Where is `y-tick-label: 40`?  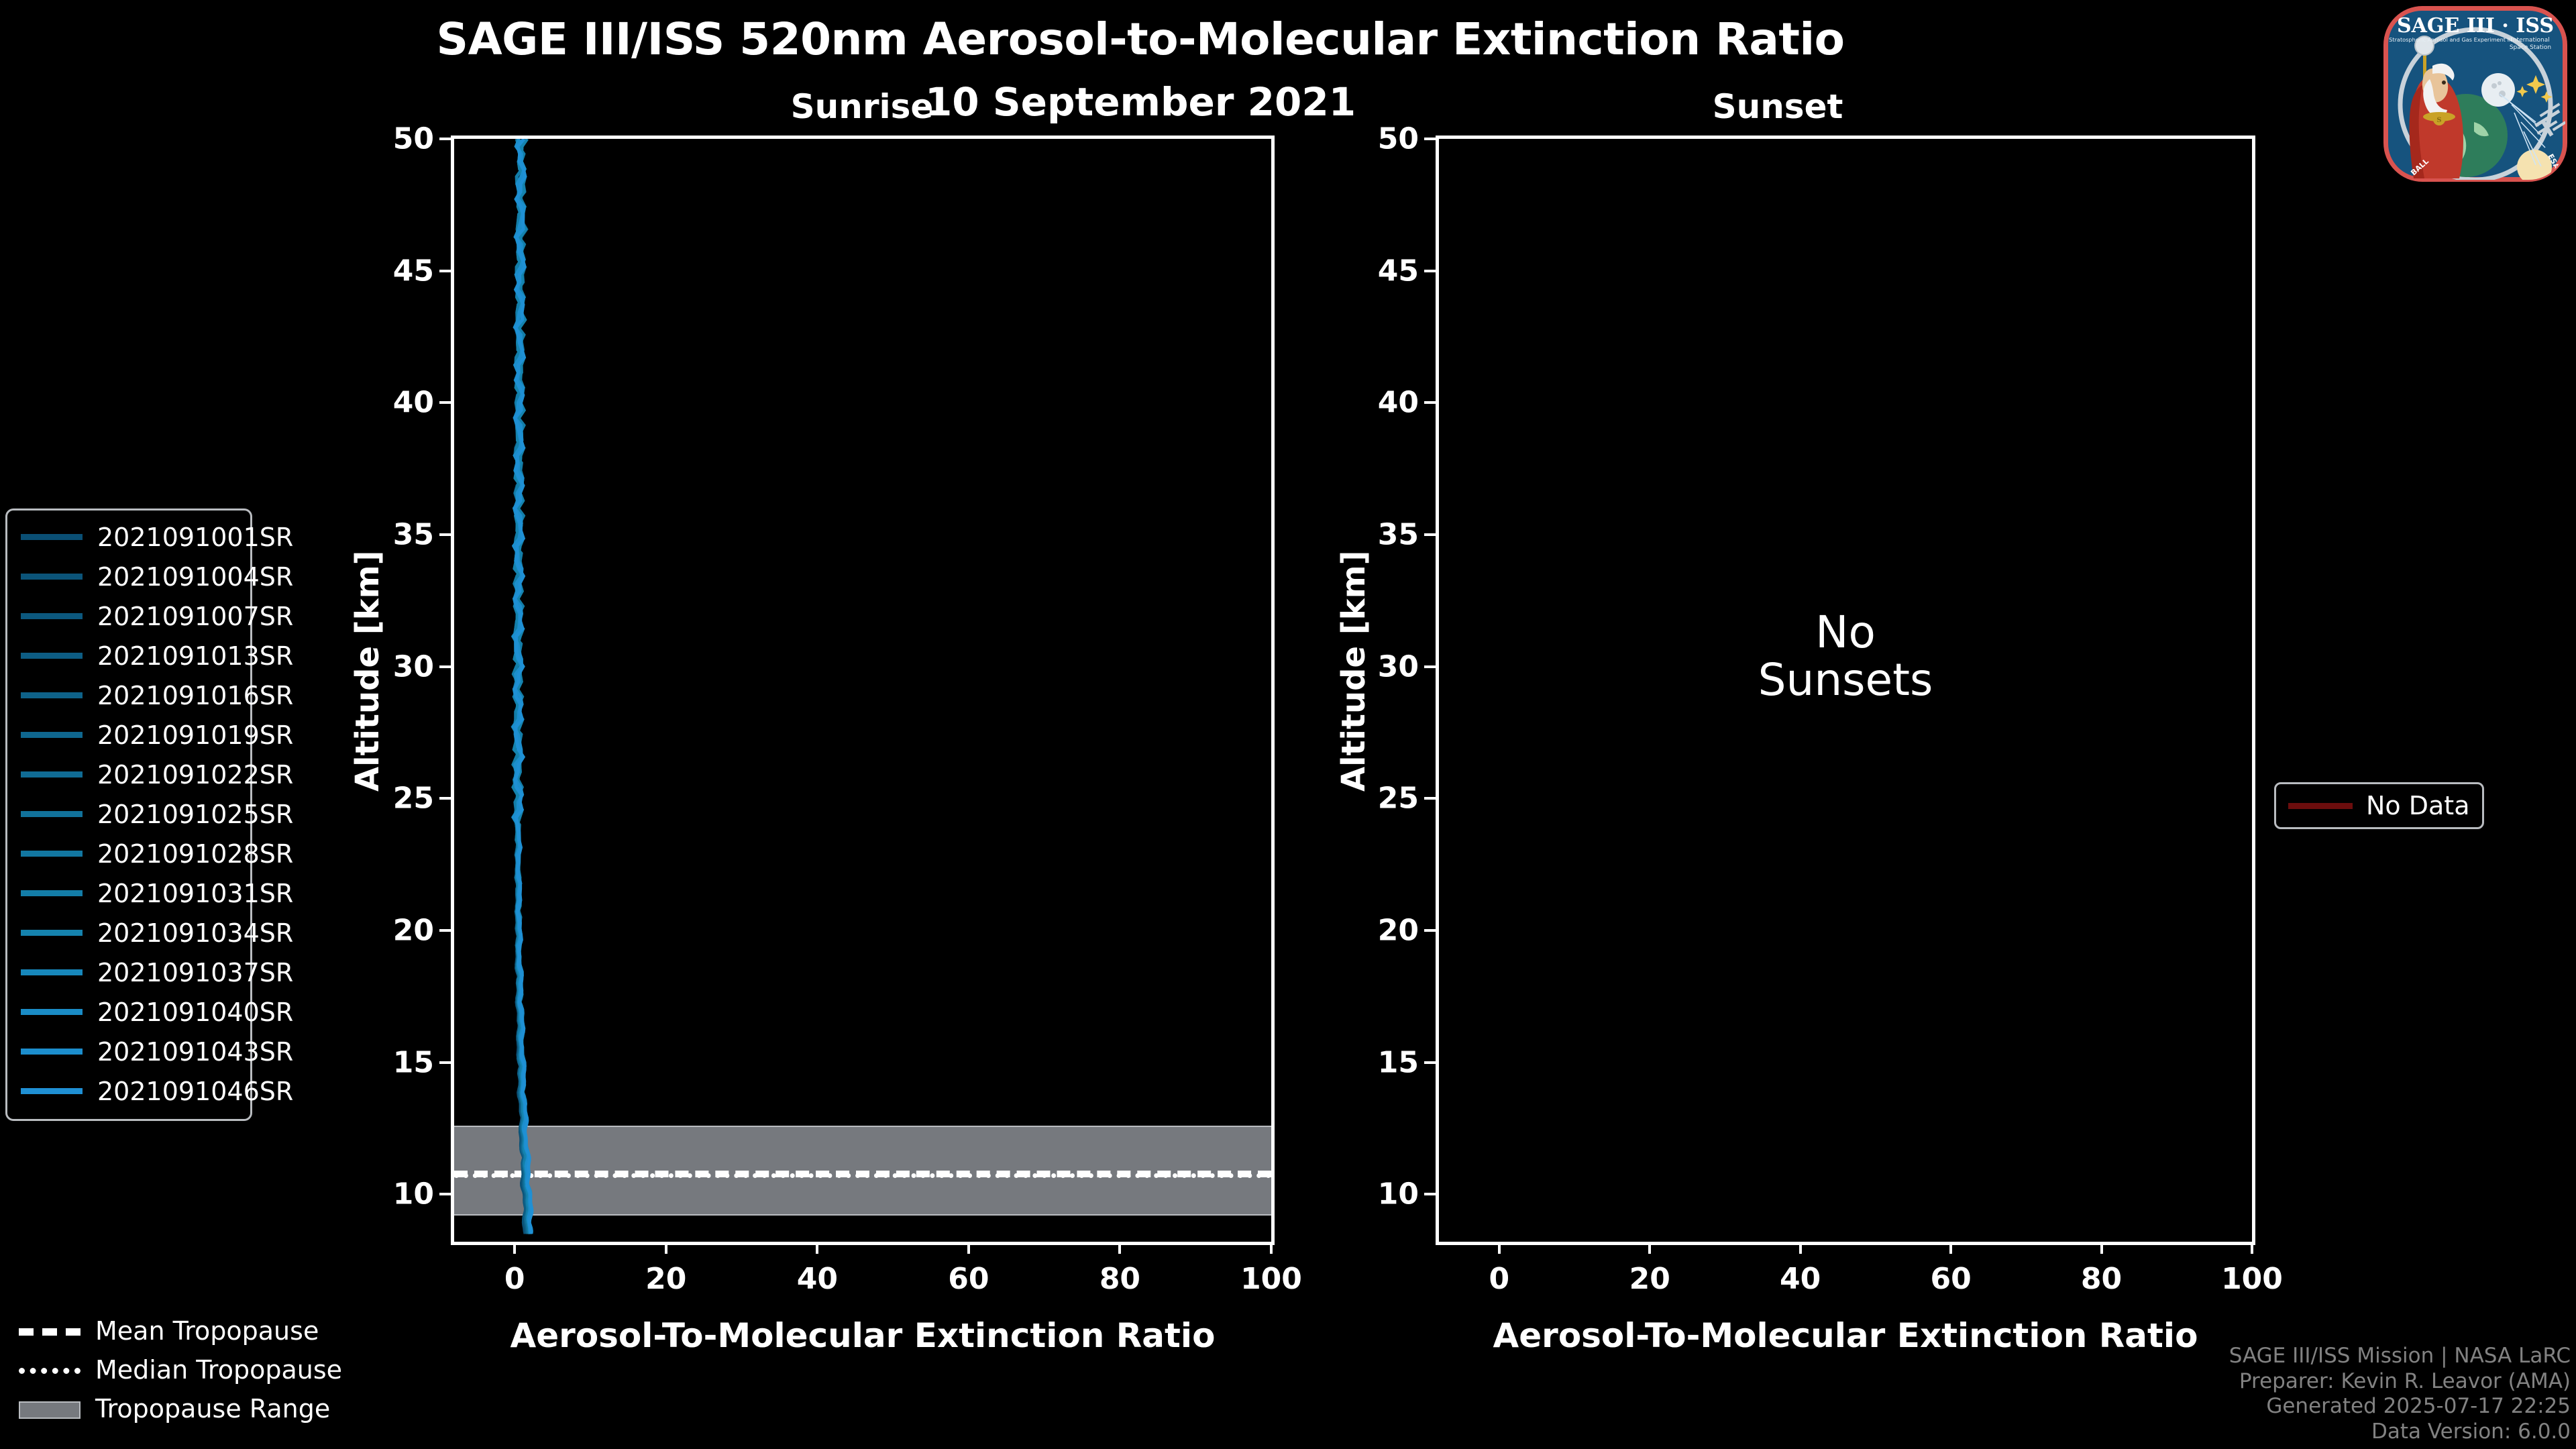 y-tick-label: 40 is located at coordinates (1398, 402).